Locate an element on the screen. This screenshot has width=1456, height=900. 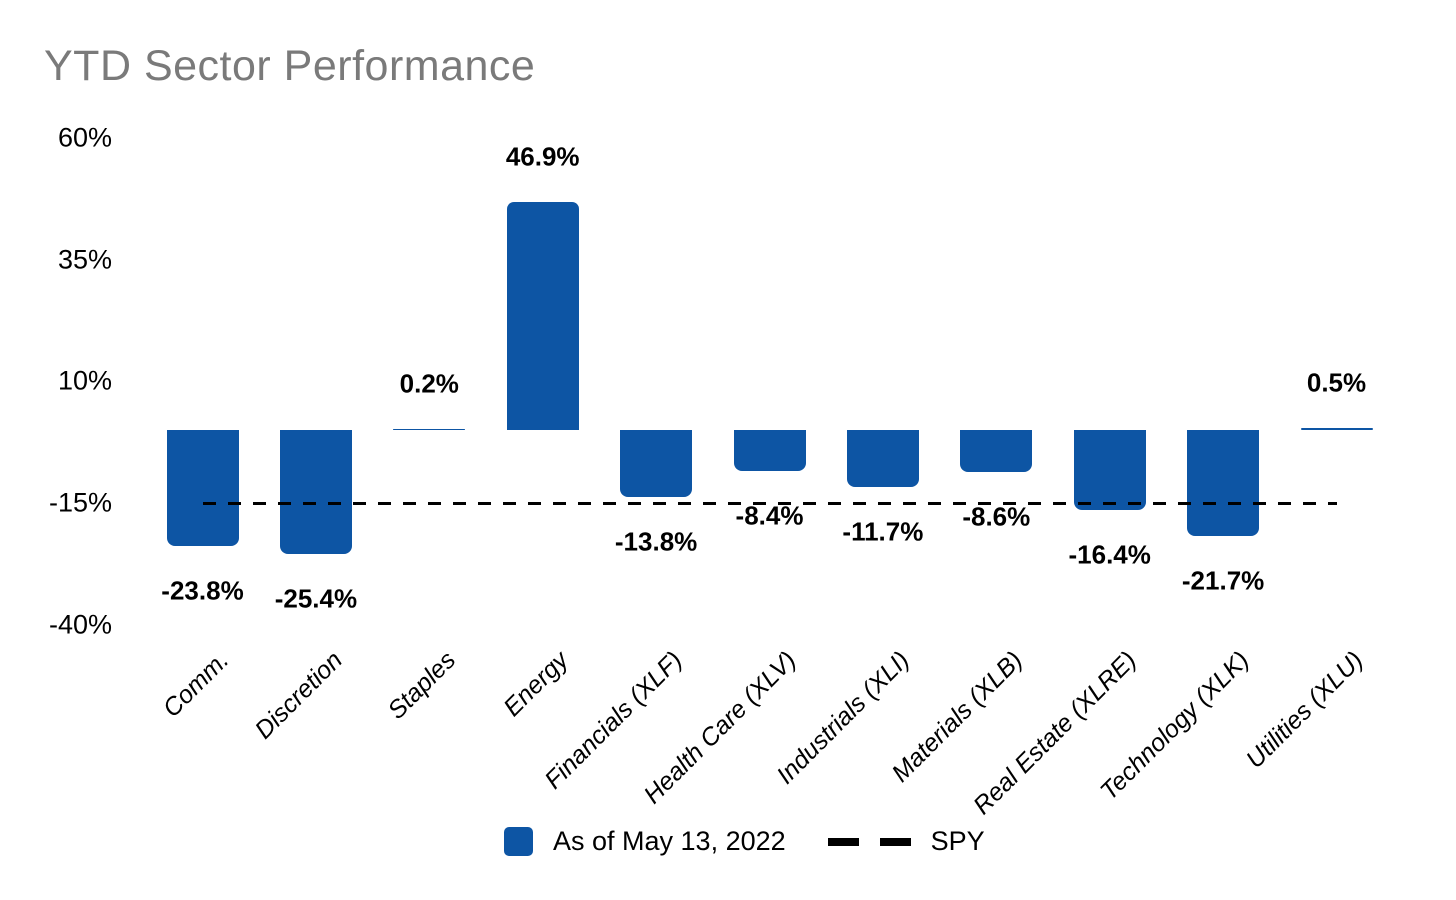
y-axis-tick-label: 10% is located at coordinates (84, 380).